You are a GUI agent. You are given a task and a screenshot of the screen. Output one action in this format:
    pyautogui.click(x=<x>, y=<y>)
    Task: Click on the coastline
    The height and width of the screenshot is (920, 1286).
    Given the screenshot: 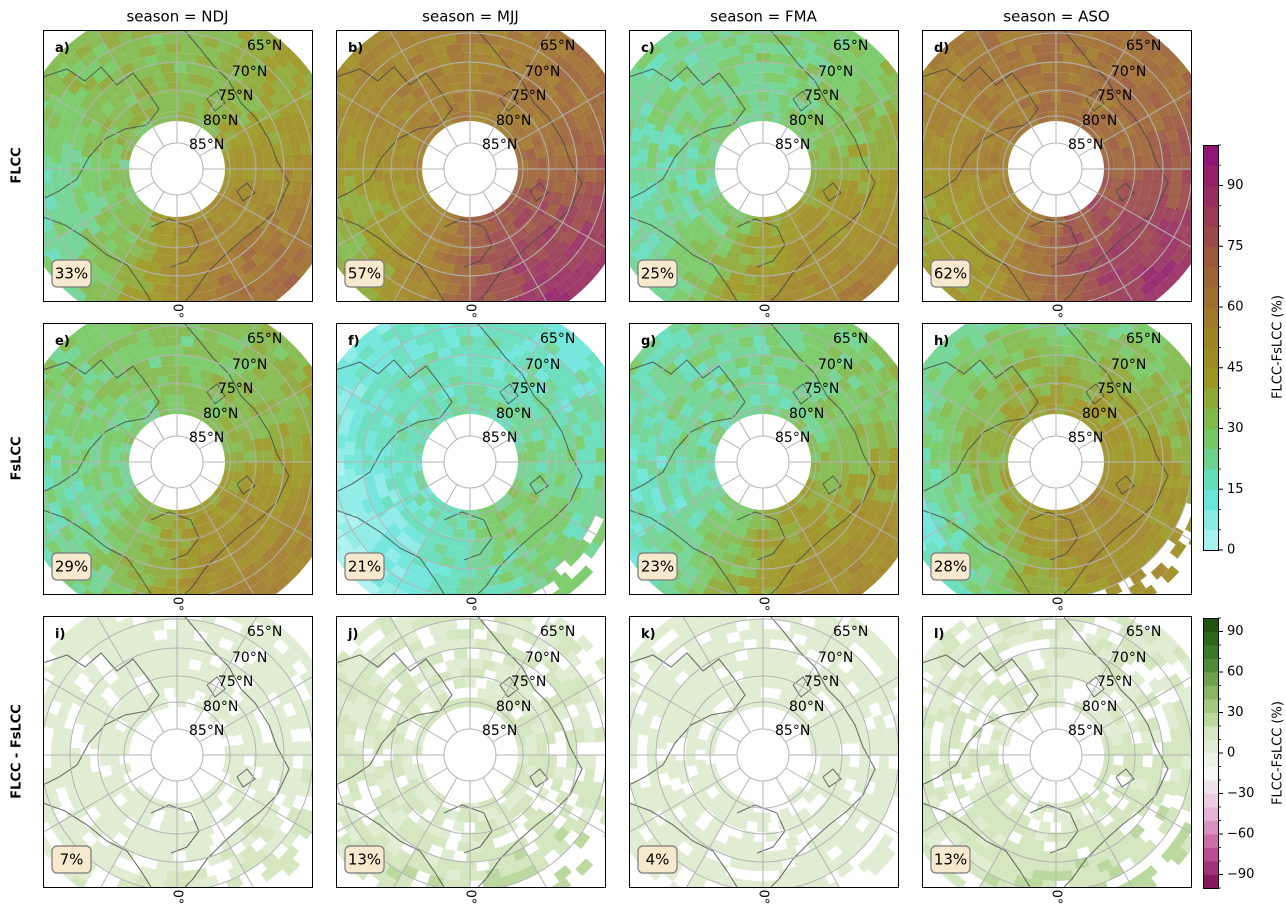 What is the action you would take?
    pyautogui.click(x=394, y=426)
    